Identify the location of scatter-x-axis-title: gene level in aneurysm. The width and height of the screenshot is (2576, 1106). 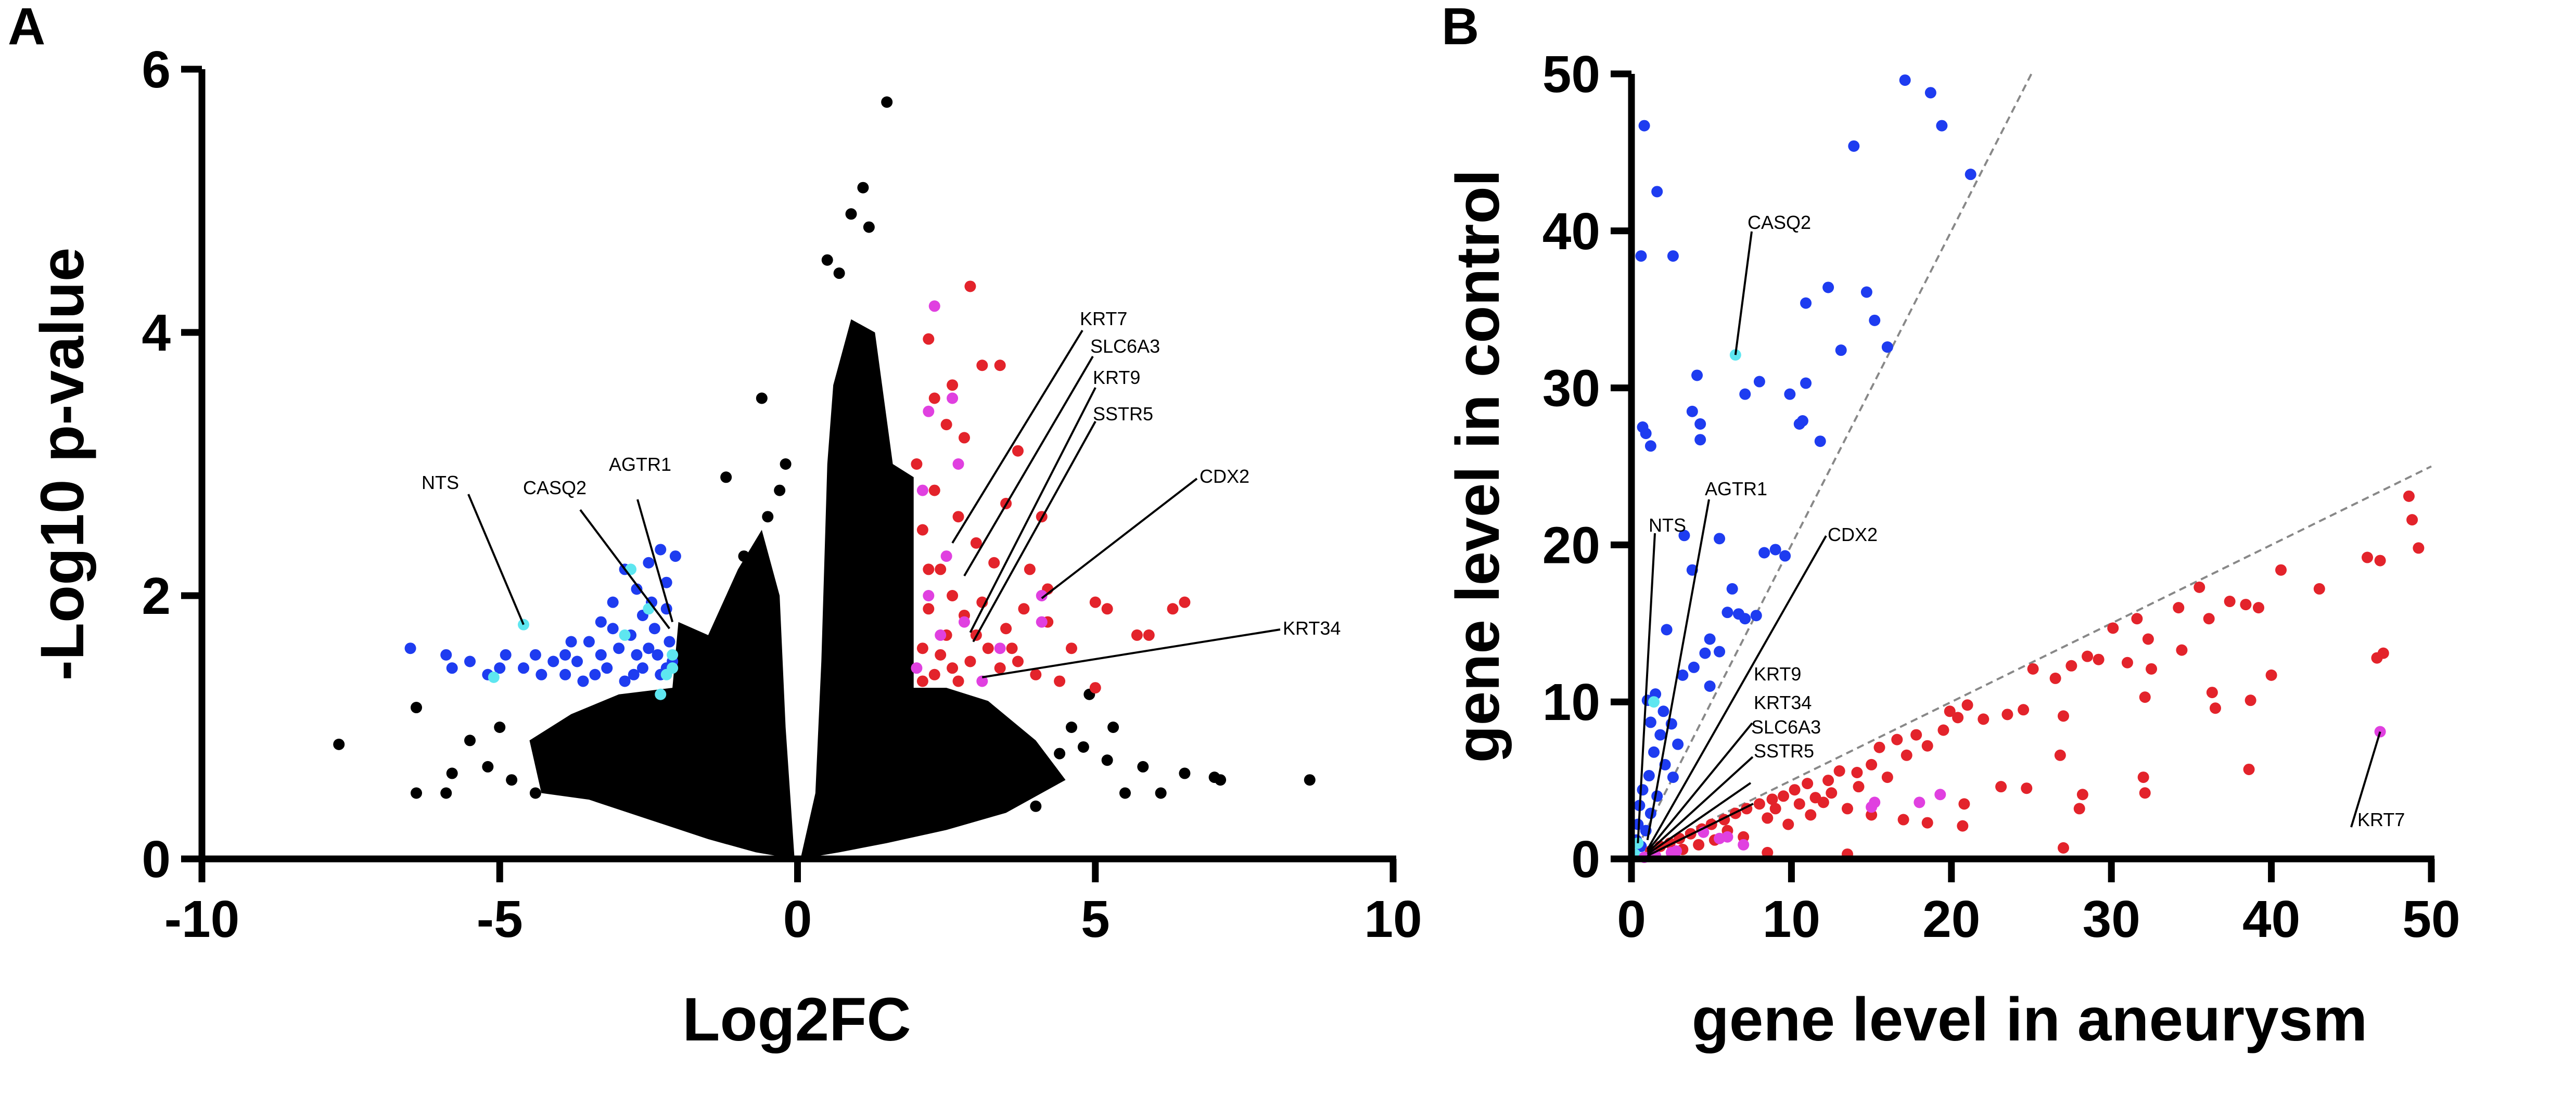
(2030, 1019).